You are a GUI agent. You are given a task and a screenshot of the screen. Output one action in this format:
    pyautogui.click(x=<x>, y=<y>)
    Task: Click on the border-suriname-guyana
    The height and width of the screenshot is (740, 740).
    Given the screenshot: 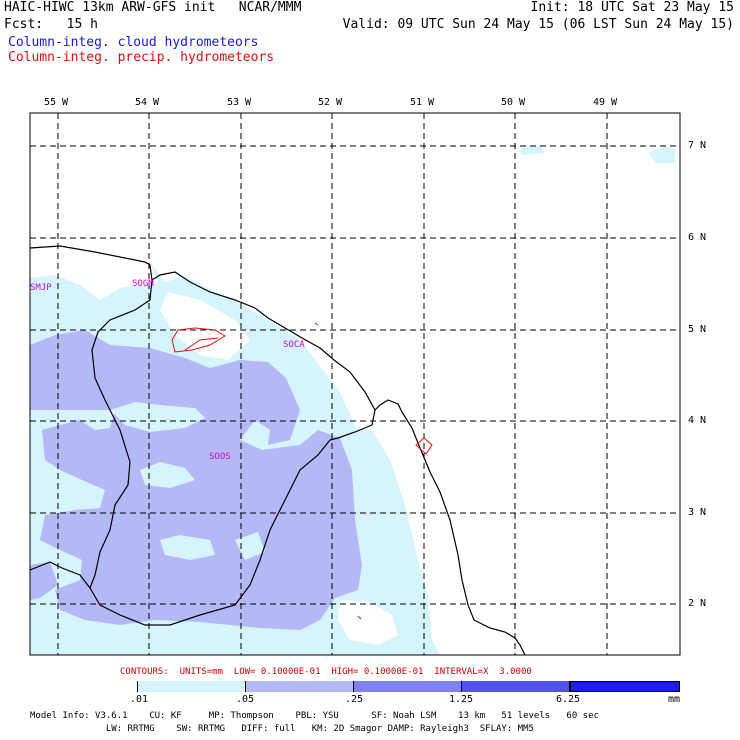 What is the action you would take?
    pyautogui.click(x=91, y=434)
    